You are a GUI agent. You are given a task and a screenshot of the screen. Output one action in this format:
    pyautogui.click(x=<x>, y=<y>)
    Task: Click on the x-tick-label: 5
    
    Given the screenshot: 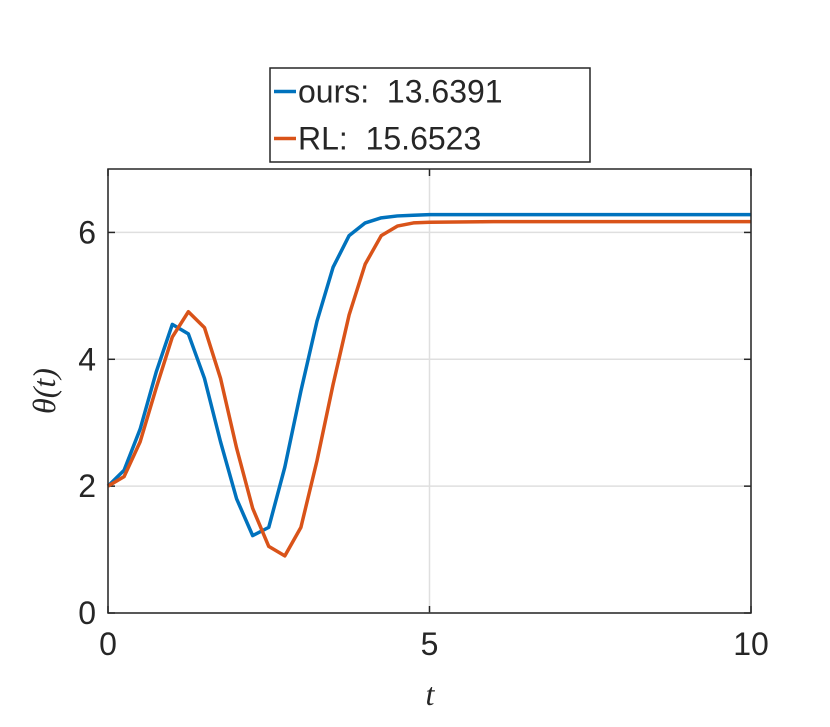 What is the action you would take?
    pyautogui.click(x=430, y=644)
    